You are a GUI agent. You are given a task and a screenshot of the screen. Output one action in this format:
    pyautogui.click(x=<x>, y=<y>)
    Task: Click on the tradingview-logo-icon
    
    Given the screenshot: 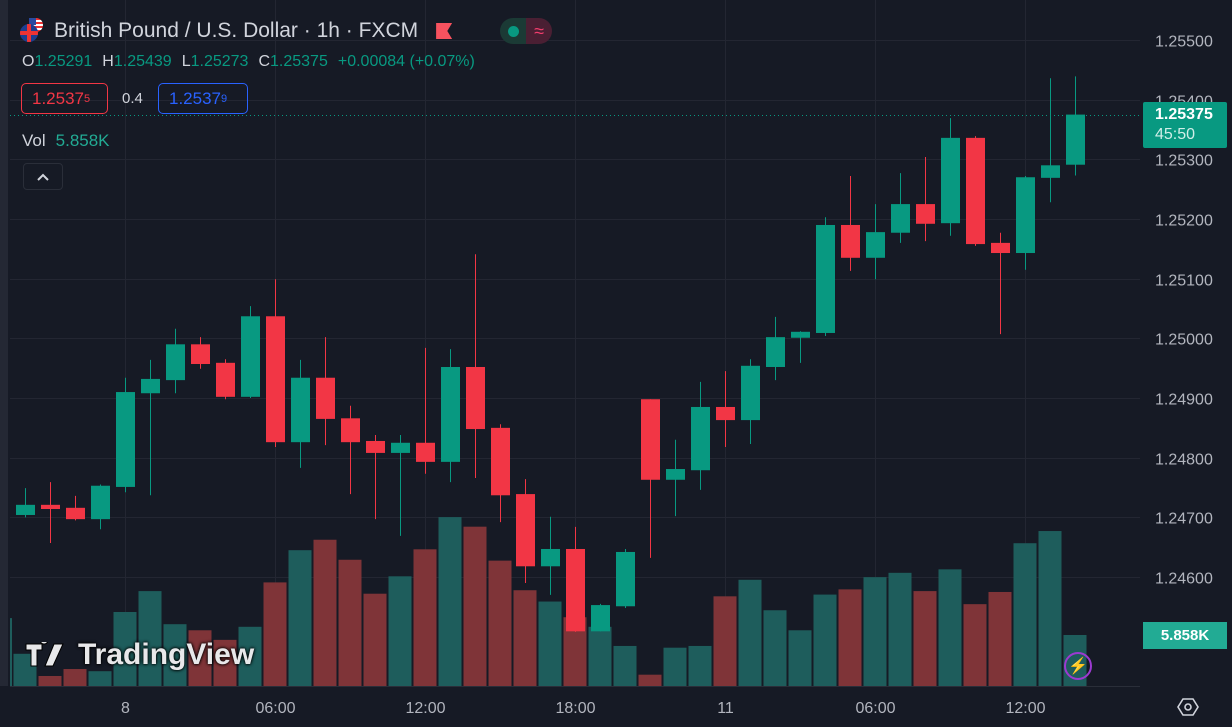 What is the action you would take?
    pyautogui.click(x=44, y=654)
    